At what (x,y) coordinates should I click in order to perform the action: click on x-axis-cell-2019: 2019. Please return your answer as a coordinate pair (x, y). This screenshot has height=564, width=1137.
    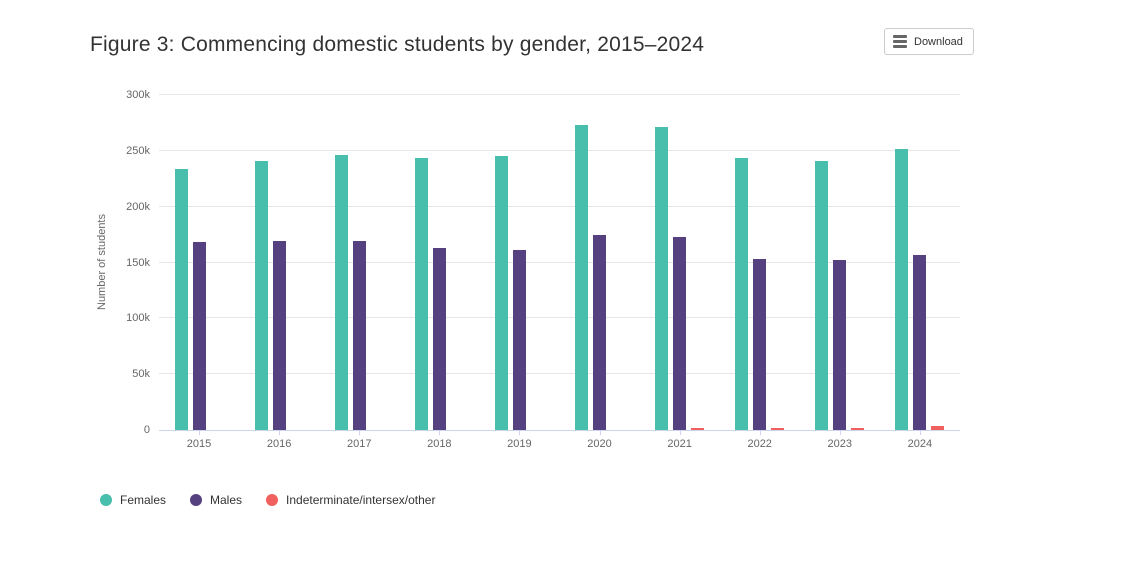
    Looking at the image, I should click on (519, 440).